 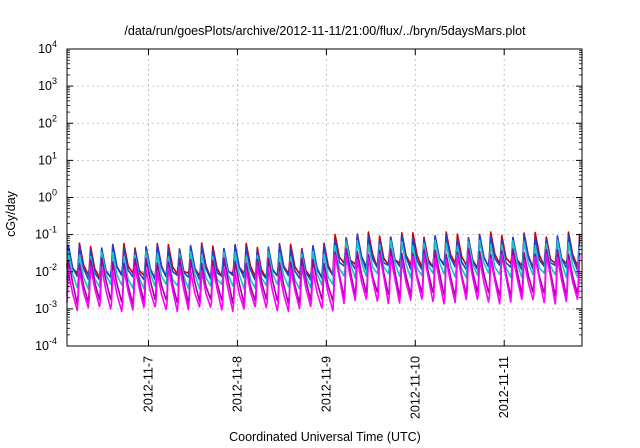 I want to click on y-tick-label: 10², so click(x=47, y=121).